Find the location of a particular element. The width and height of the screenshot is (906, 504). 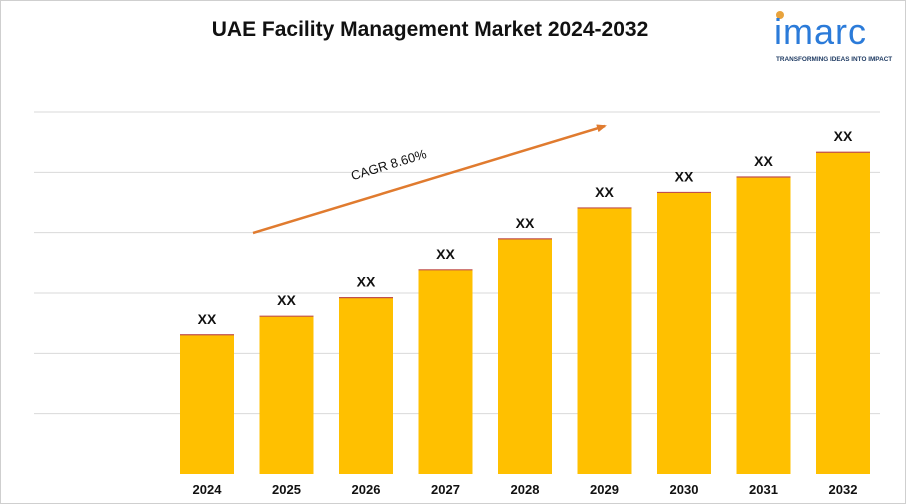

data-label-2029: XX is located at coordinates (604, 192).